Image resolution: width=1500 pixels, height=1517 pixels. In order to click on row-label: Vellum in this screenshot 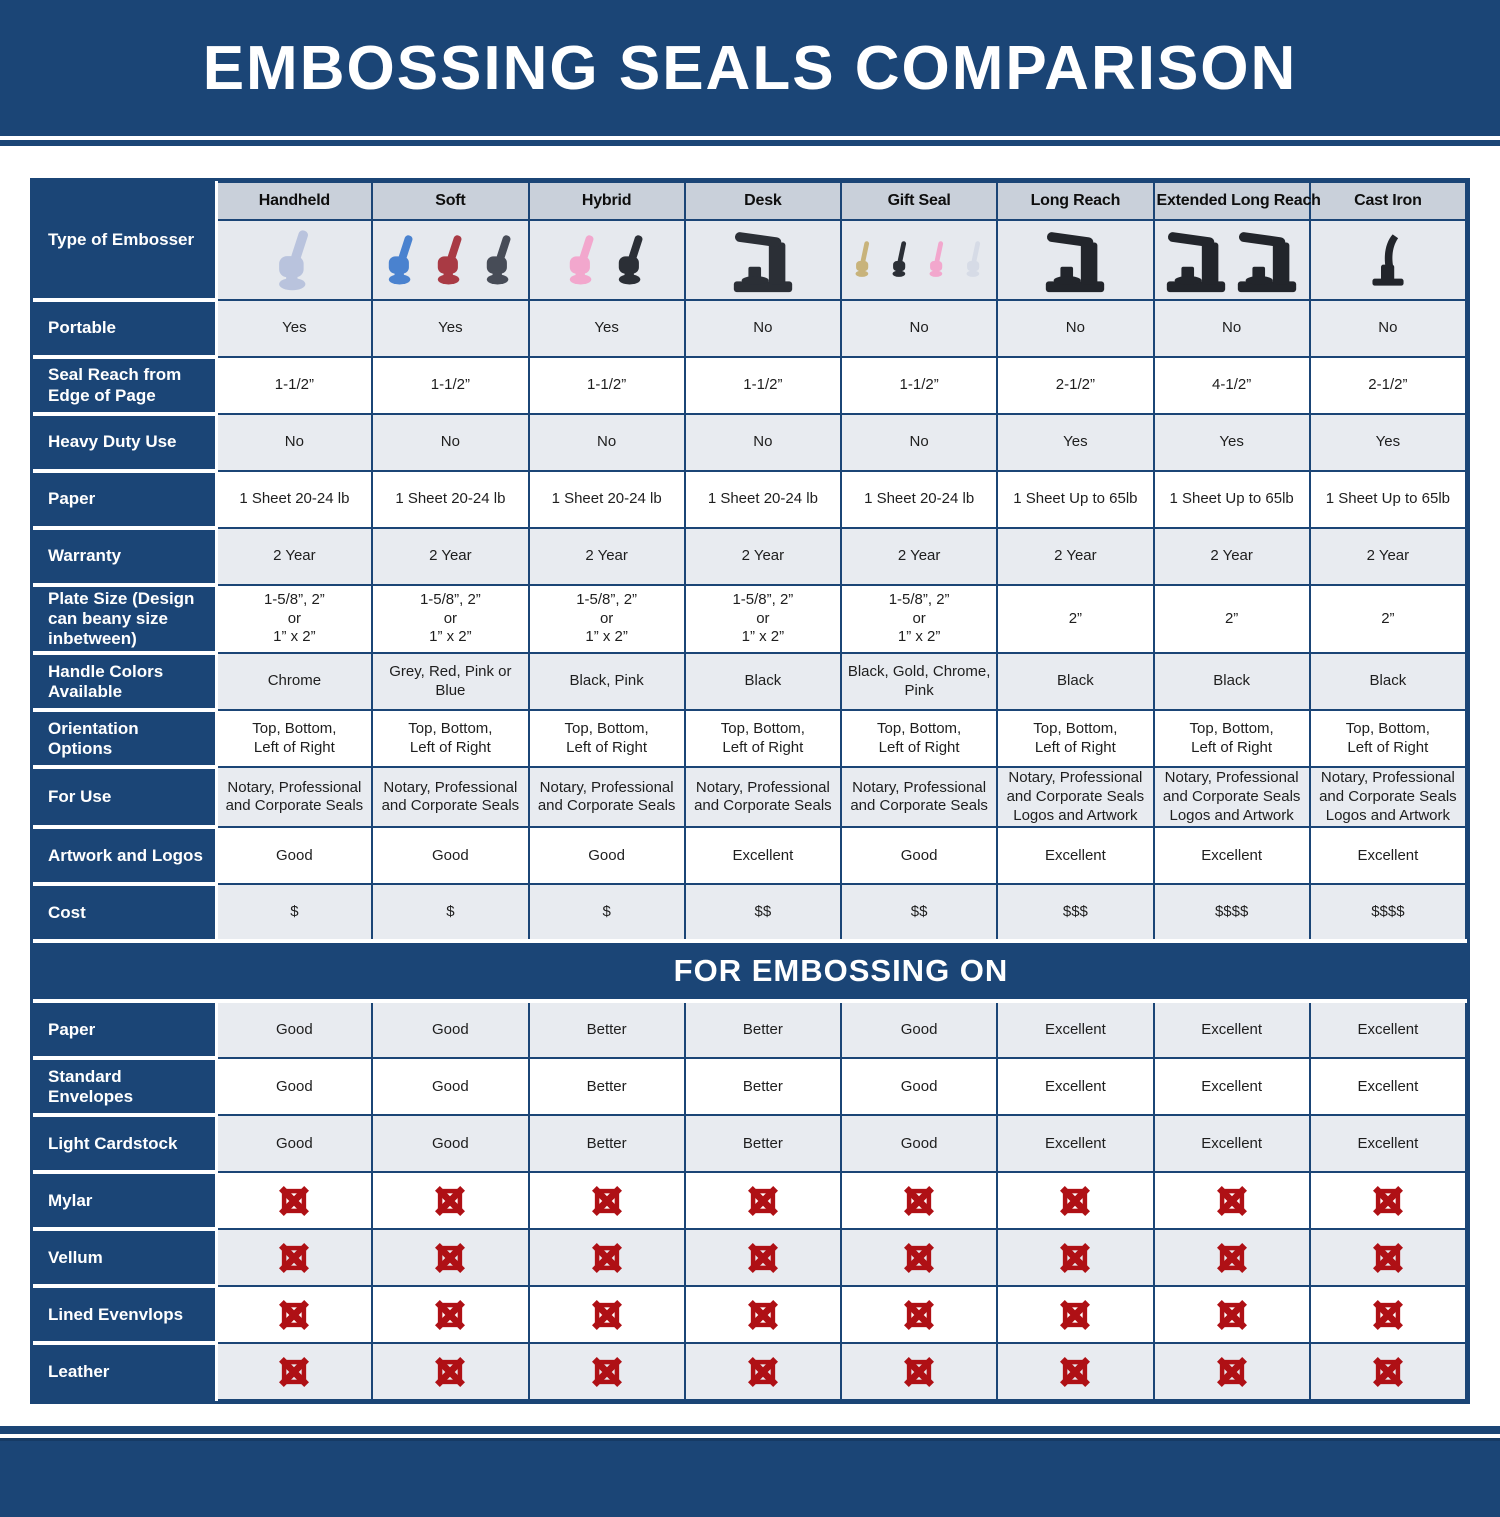, I will do `click(125, 1258)`.